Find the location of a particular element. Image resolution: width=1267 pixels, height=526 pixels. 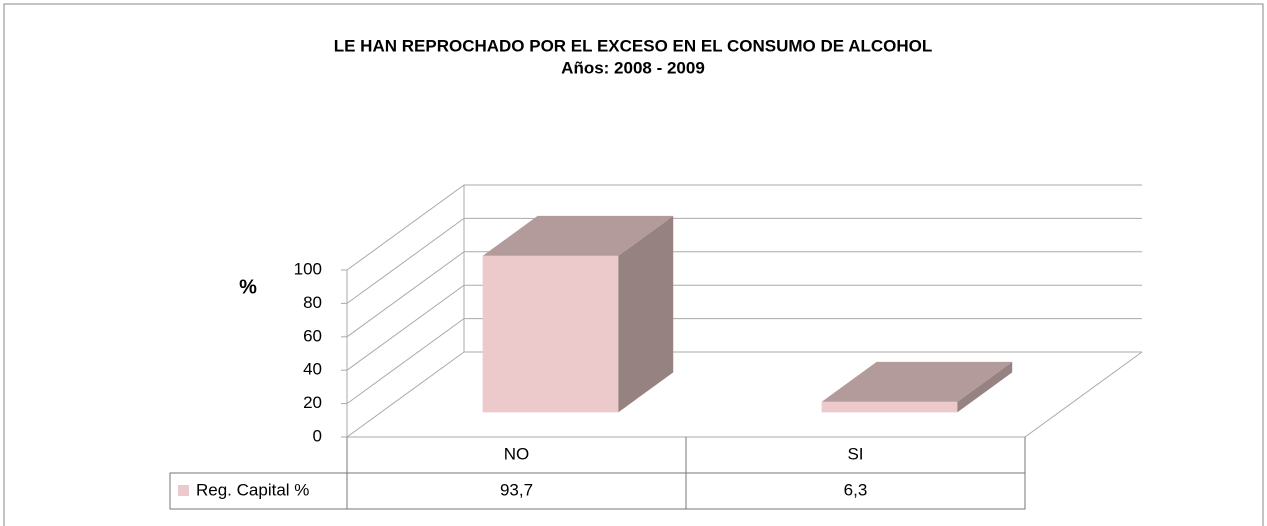

y-tick-label: 40 is located at coordinates (312, 369).